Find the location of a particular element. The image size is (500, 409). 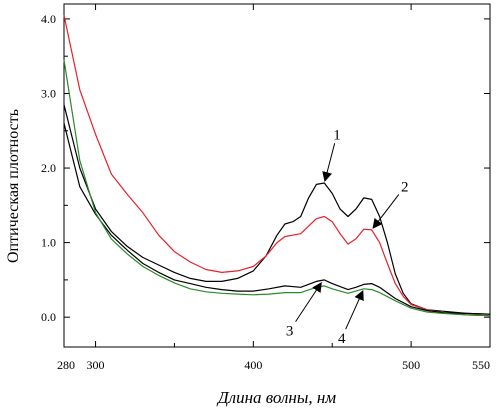

y-tick-label: 1.0 is located at coordinates (48, 243).